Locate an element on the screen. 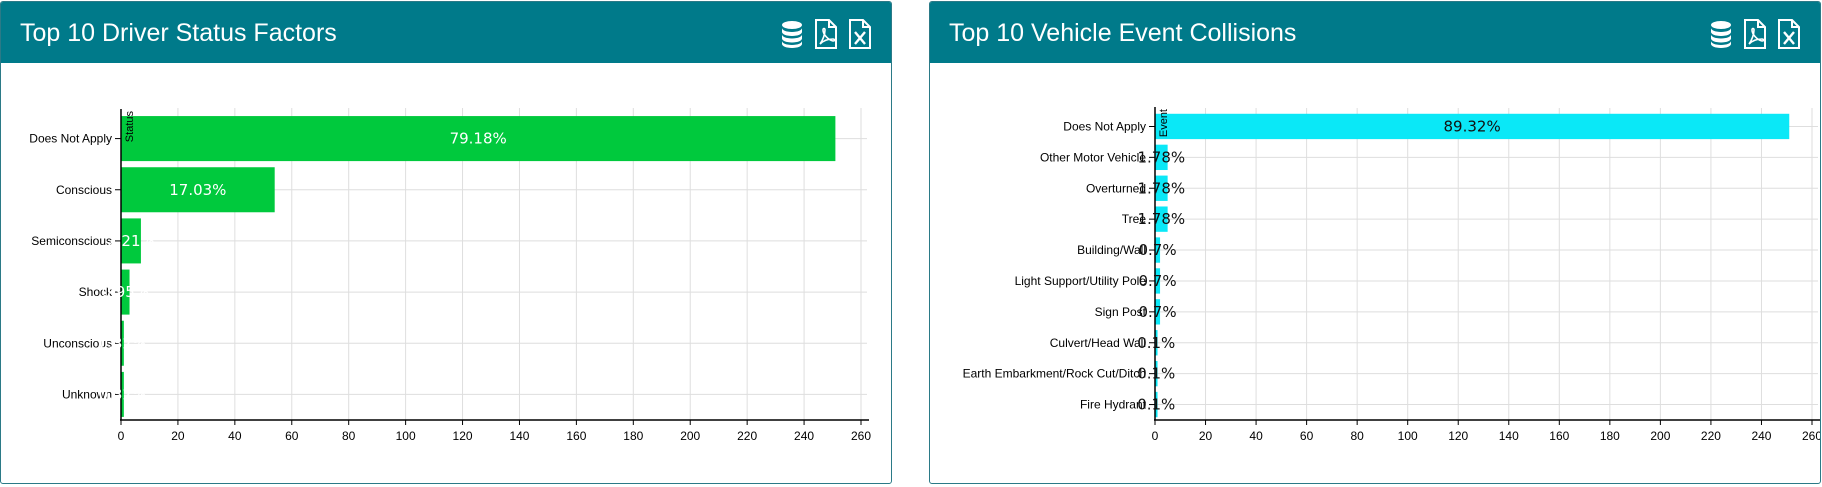 The image size is (1822, 487). category-label: Culvert/Head Wall is located at coordinates (1098, 343).